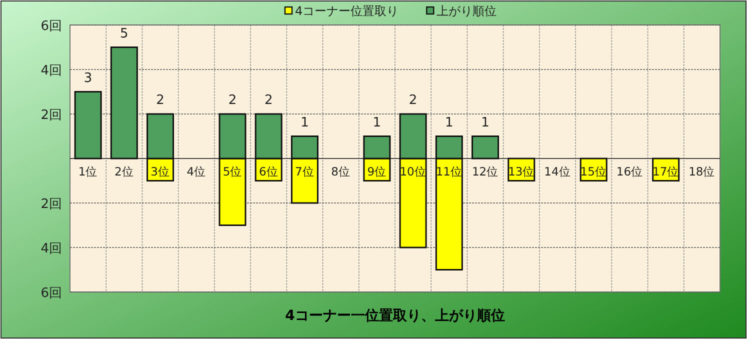  Describe the element at coordinates (196, 171) in the screenshot. I see `x-tick-label: 4位` at that location.